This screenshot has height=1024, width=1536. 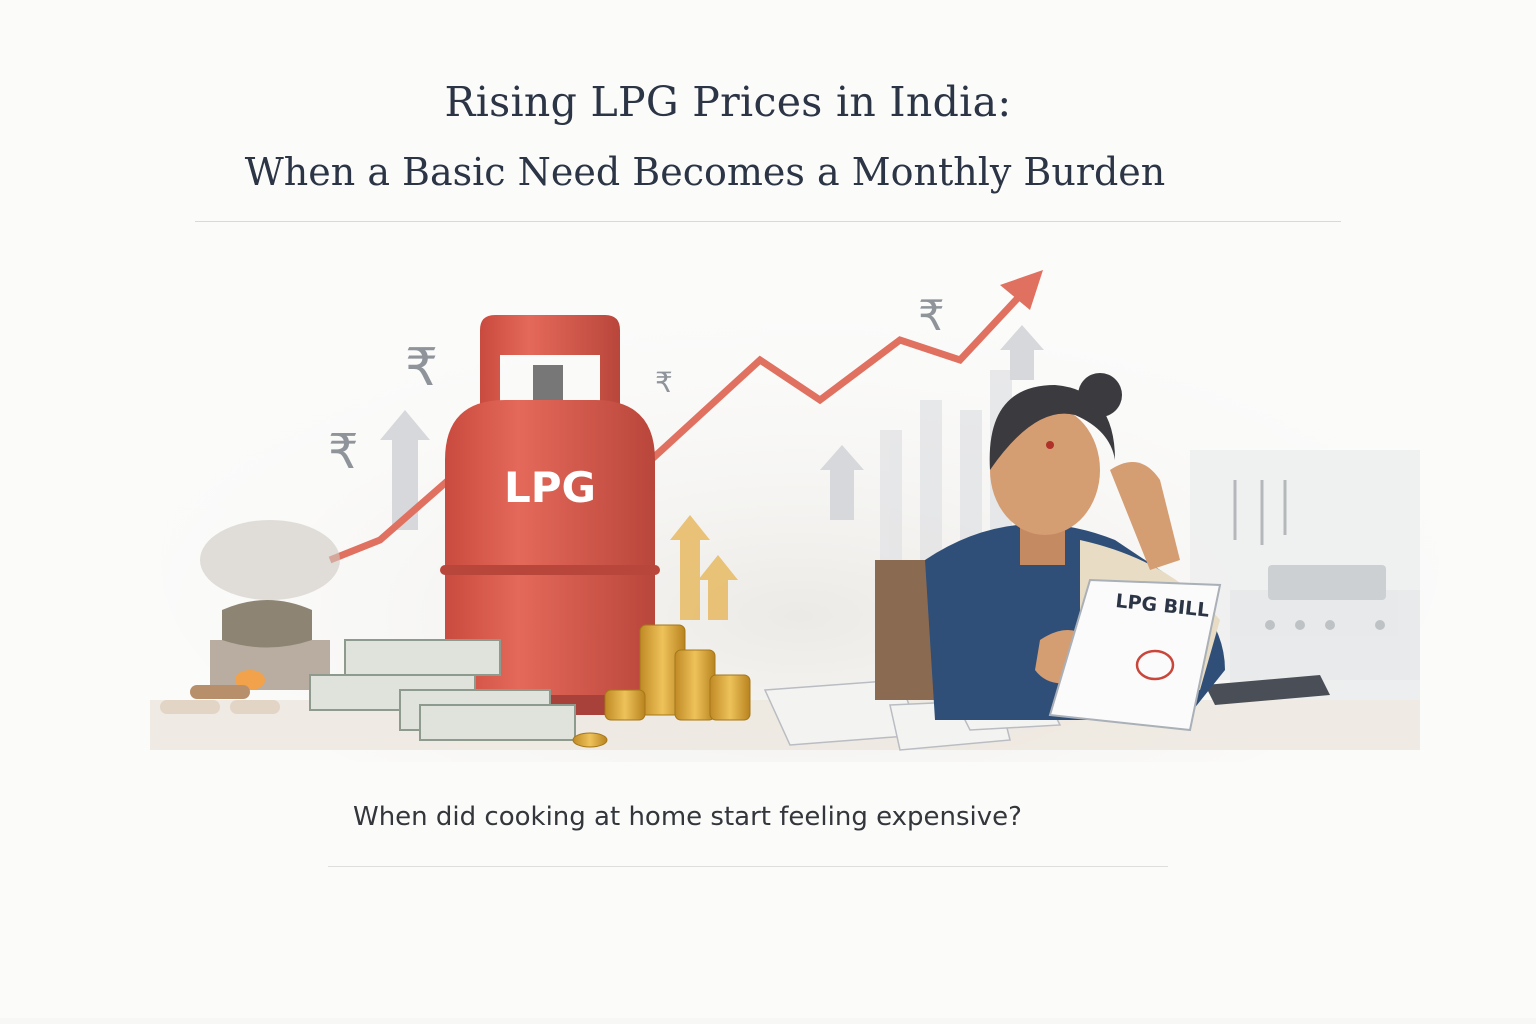 I want to click on rising-price-arrow, so click(x=680, y=423).